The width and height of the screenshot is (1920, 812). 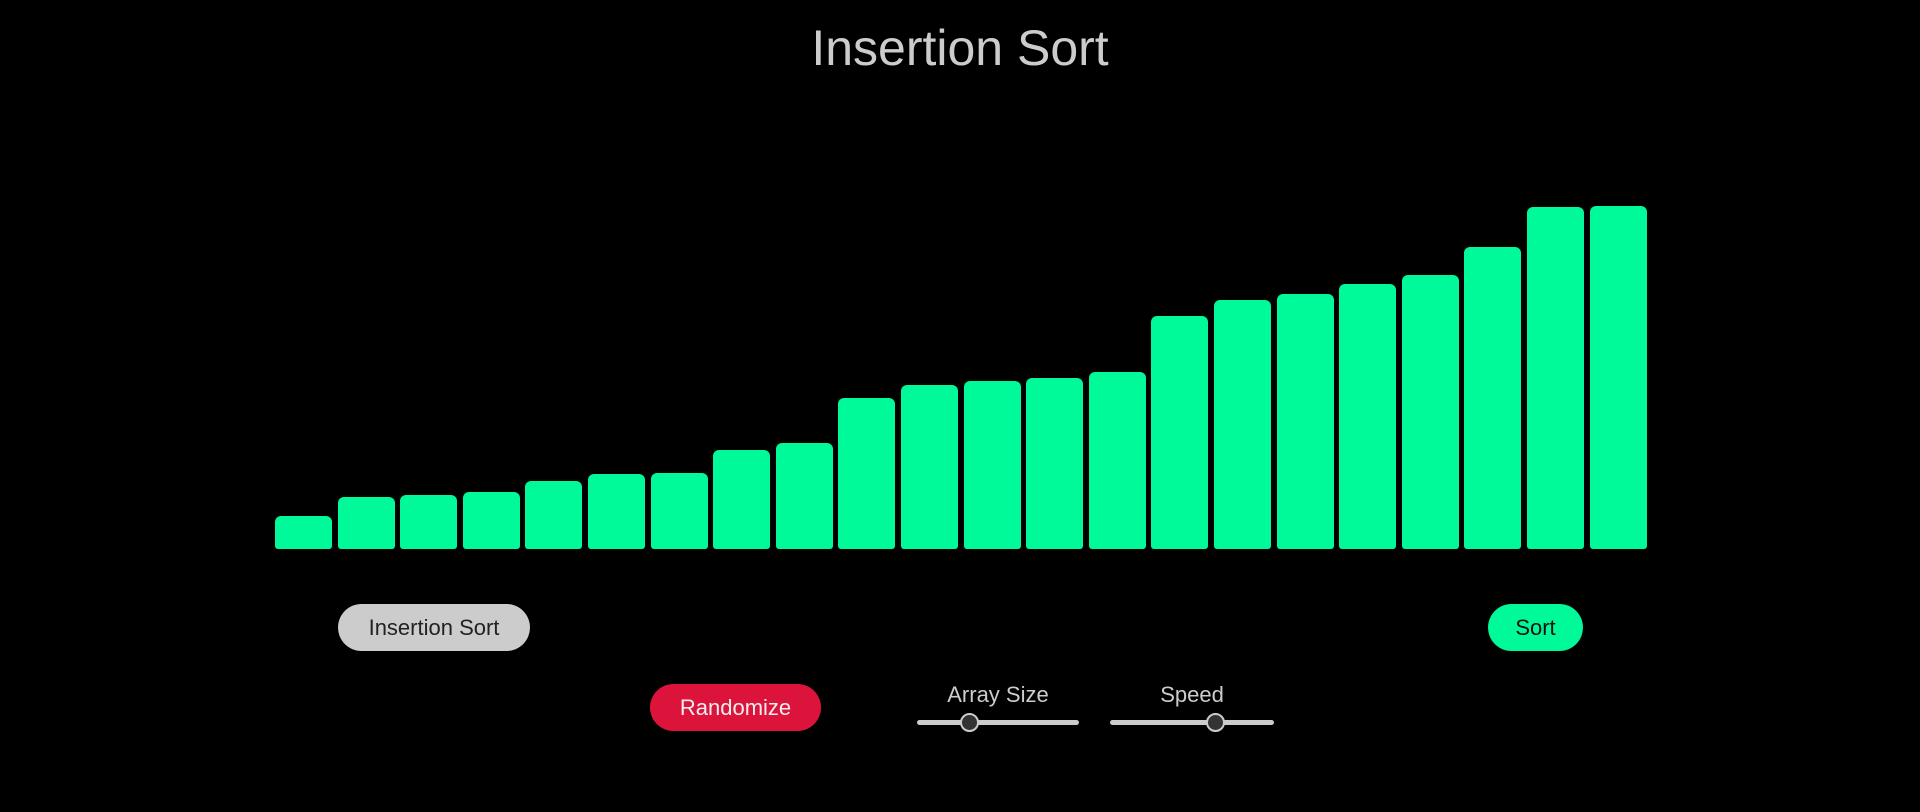 What do you see at coordinates (1192, 694) in the screenshot?
I see `speed-label: Speed` at bounding box center [1192, 694].